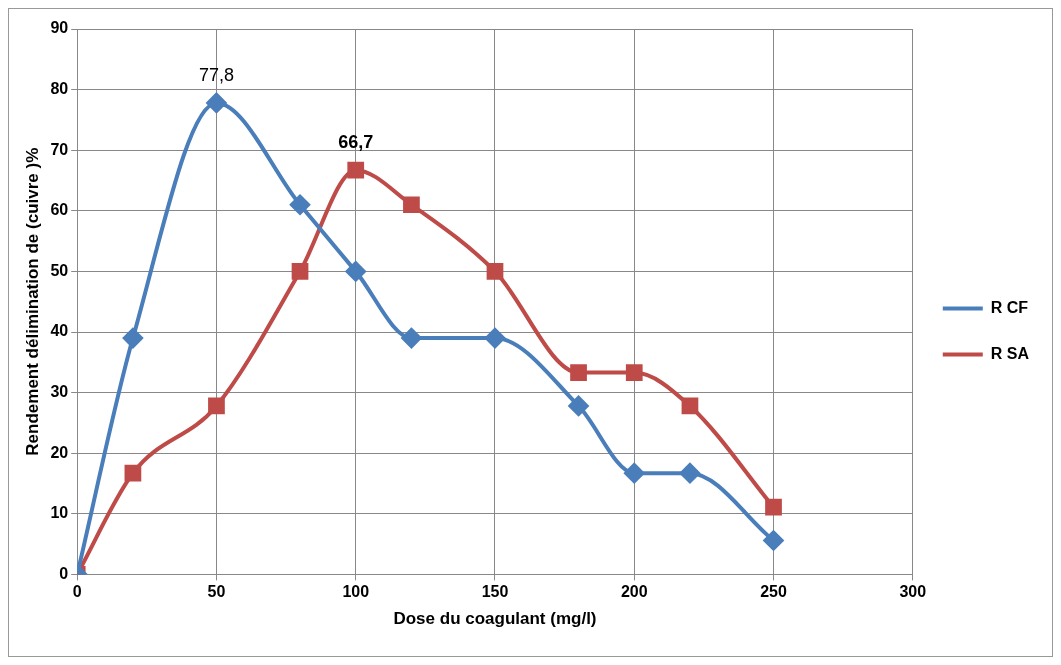 Image resolution: width=1061 pixels, height=665 pixels. What do you see at coordinates (59, 513) in the screenshot?
I see `y-tick-label: 10` at bounding box center [59, 513].